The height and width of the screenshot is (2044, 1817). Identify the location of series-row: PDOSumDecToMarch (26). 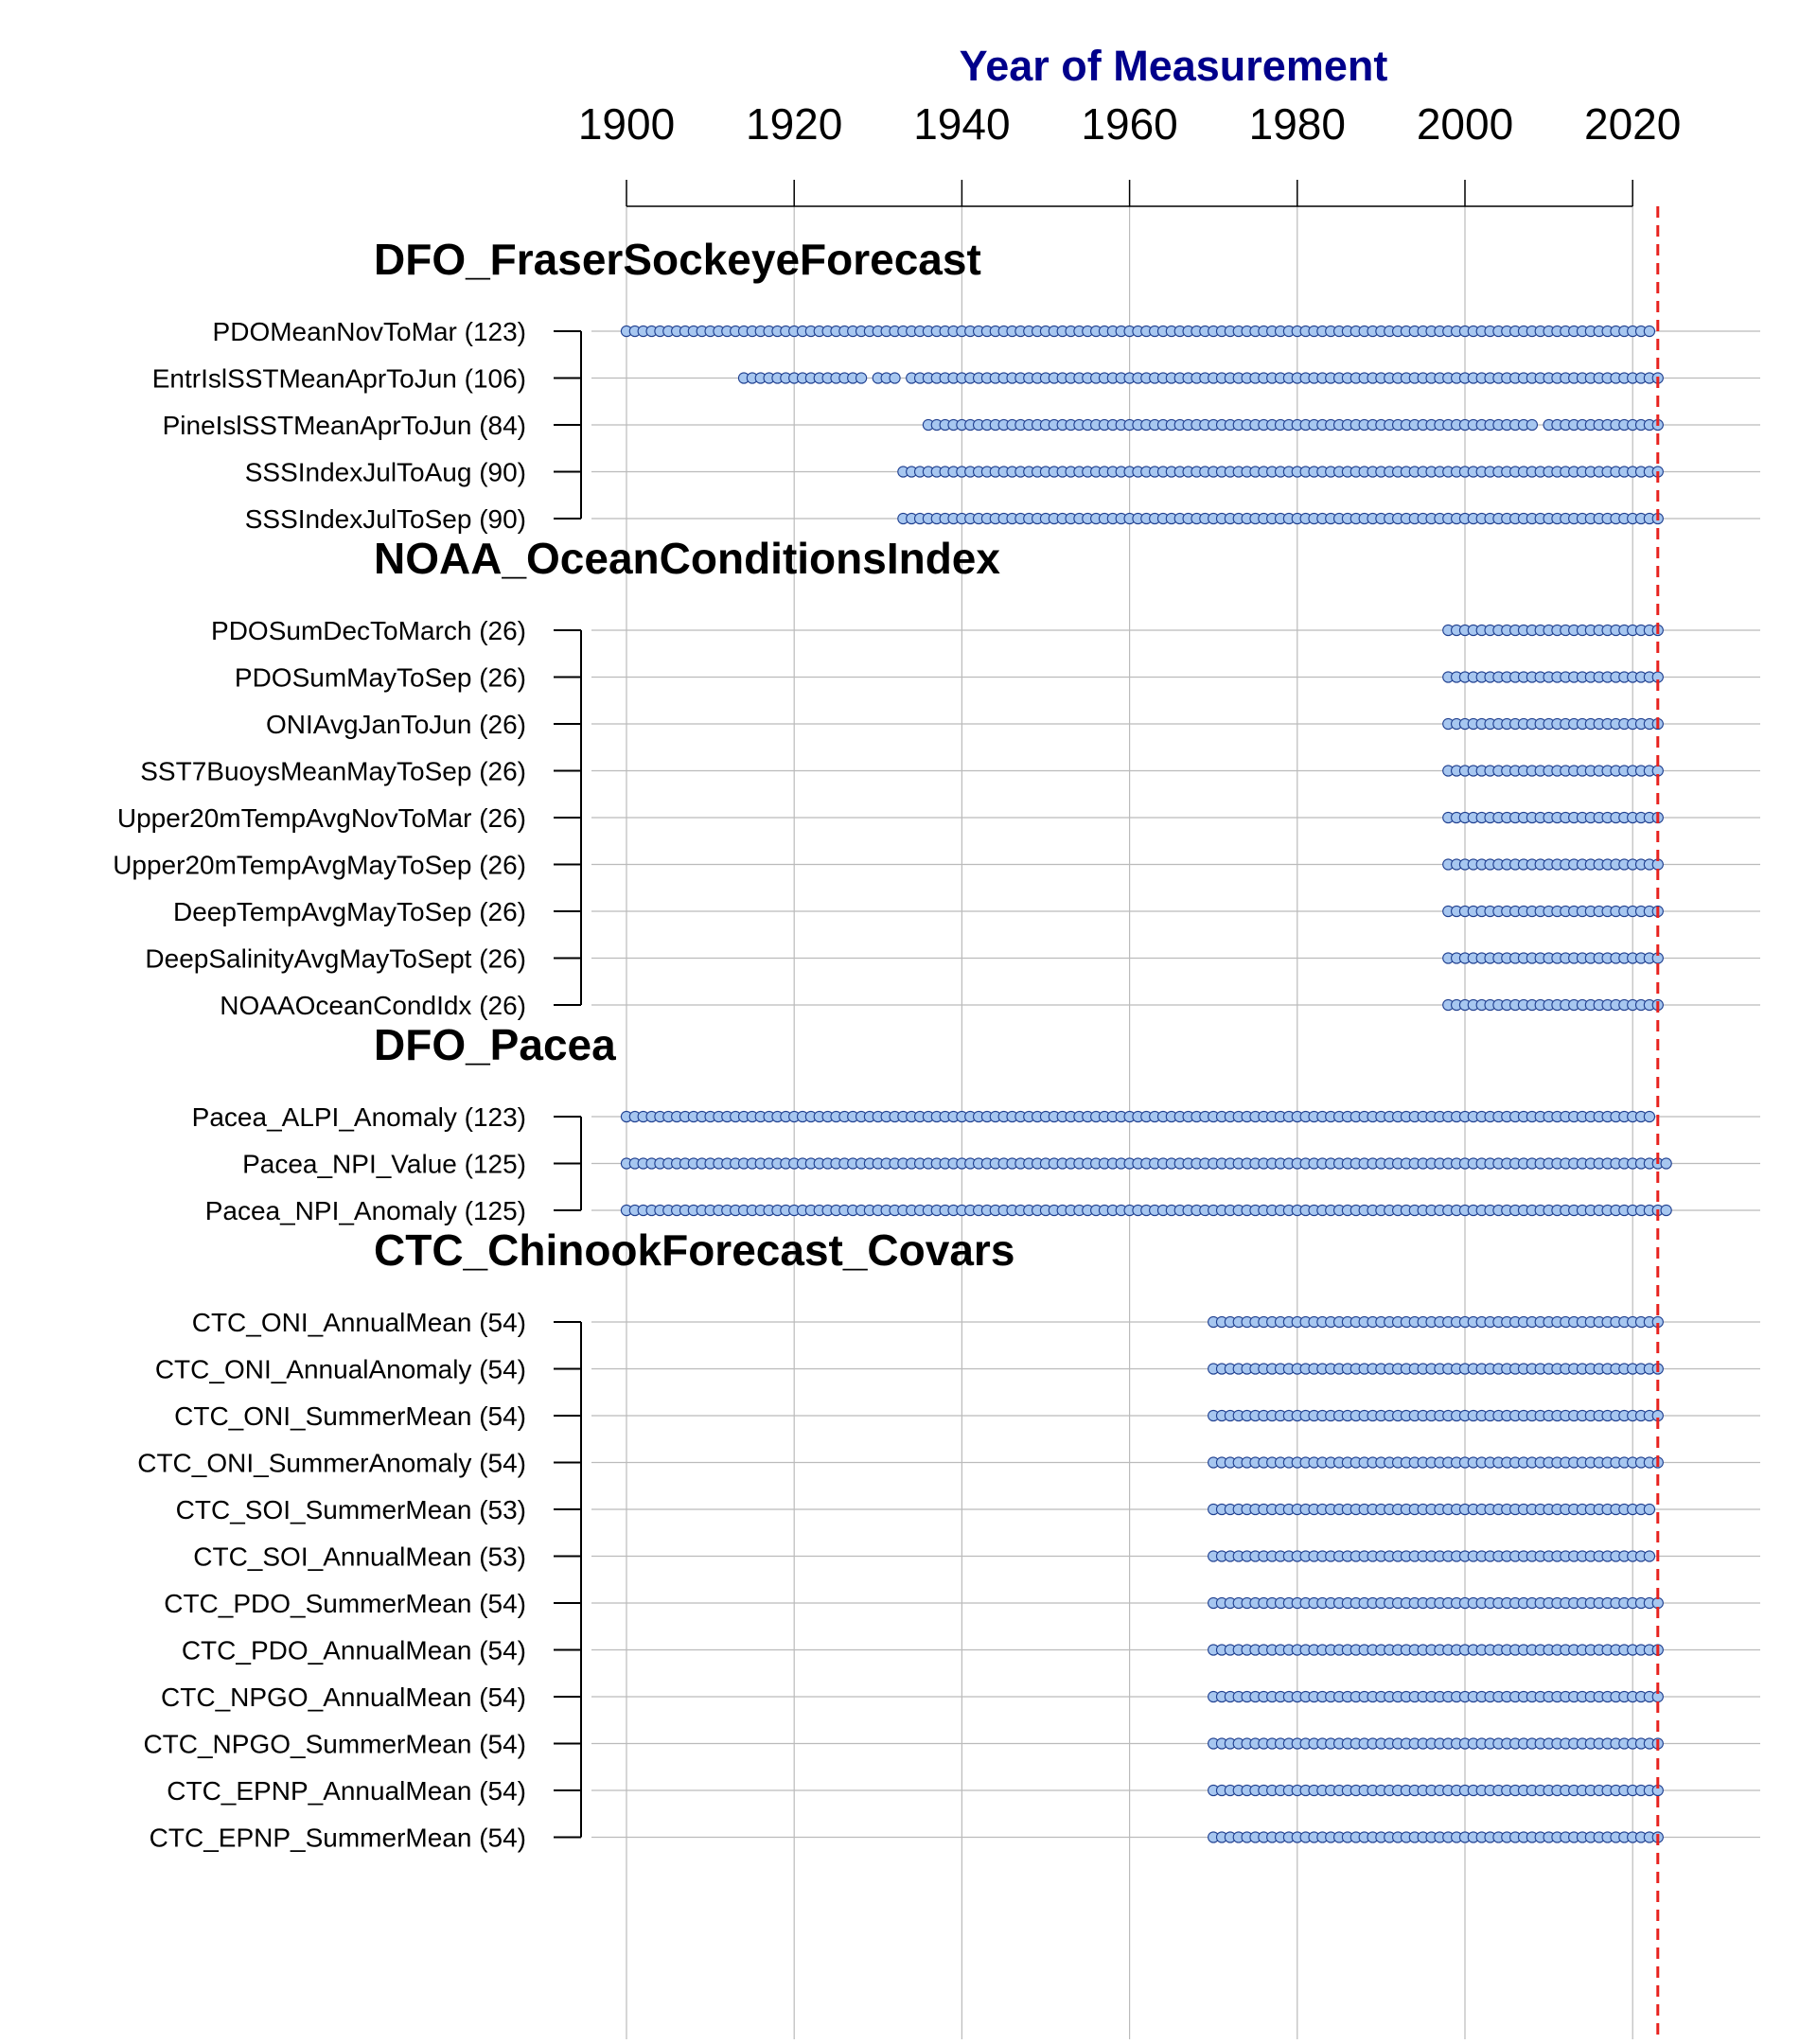
(985, 630).